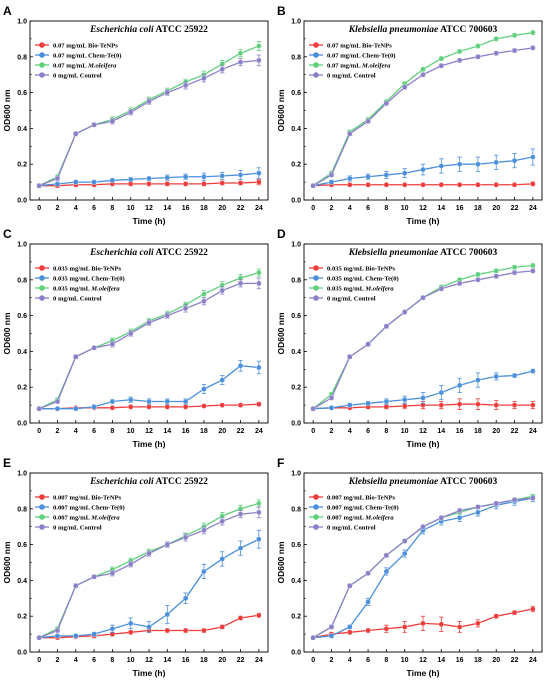 This screenshot has height=687, width=550. Describe the element at coordinates (149, 208) in the screenshot. I see `x-tick-label: 12` at that location.